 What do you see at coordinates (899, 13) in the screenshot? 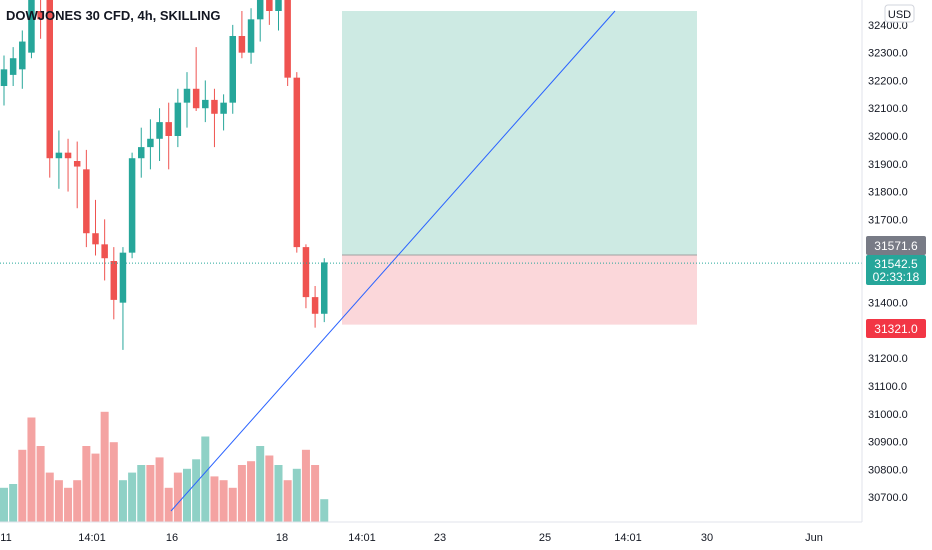
I see `currency-button: USD` at bounding box center [899, 13].